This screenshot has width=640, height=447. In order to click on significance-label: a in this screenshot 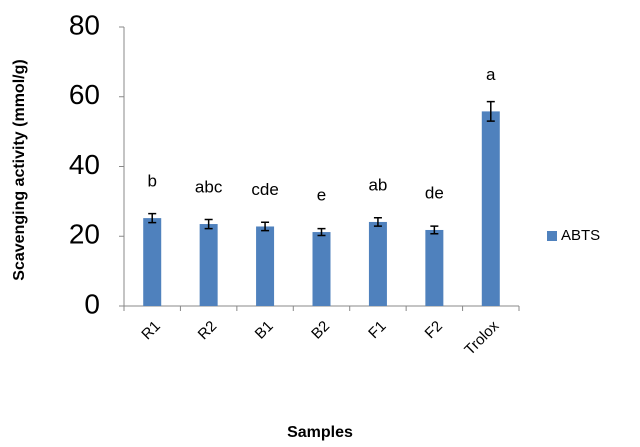, I will do `click(491, 74)`.